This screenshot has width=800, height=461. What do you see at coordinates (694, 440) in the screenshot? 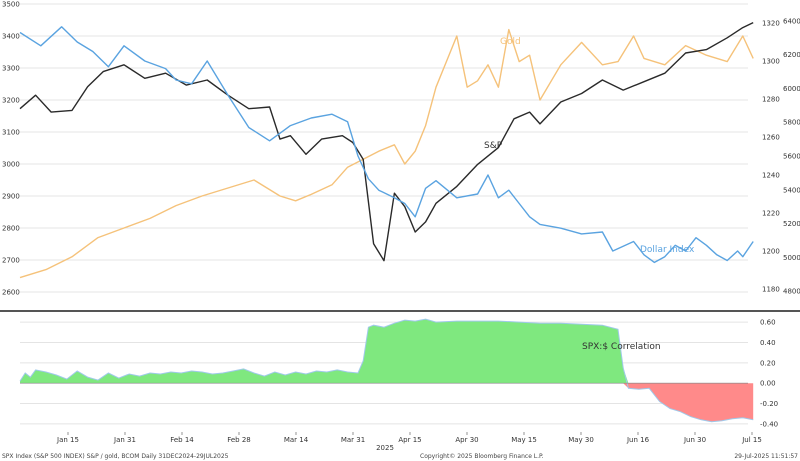
I see `x-tick-label: Jun 30` at bounding box center [694, 440].